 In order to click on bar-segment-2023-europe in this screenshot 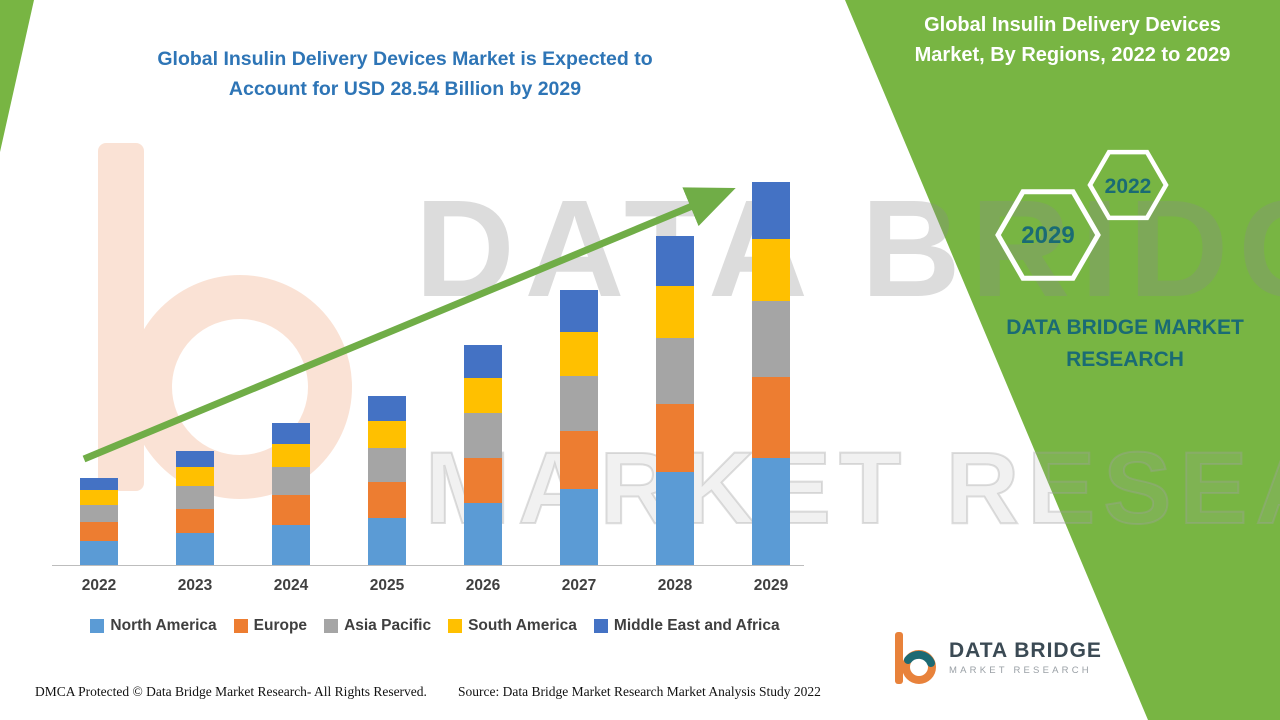, I will do `click(195, 520)`.